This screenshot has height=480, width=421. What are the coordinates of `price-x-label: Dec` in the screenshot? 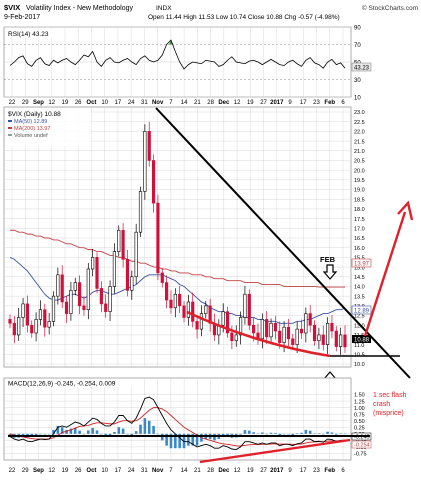 It's located at (224, 103).